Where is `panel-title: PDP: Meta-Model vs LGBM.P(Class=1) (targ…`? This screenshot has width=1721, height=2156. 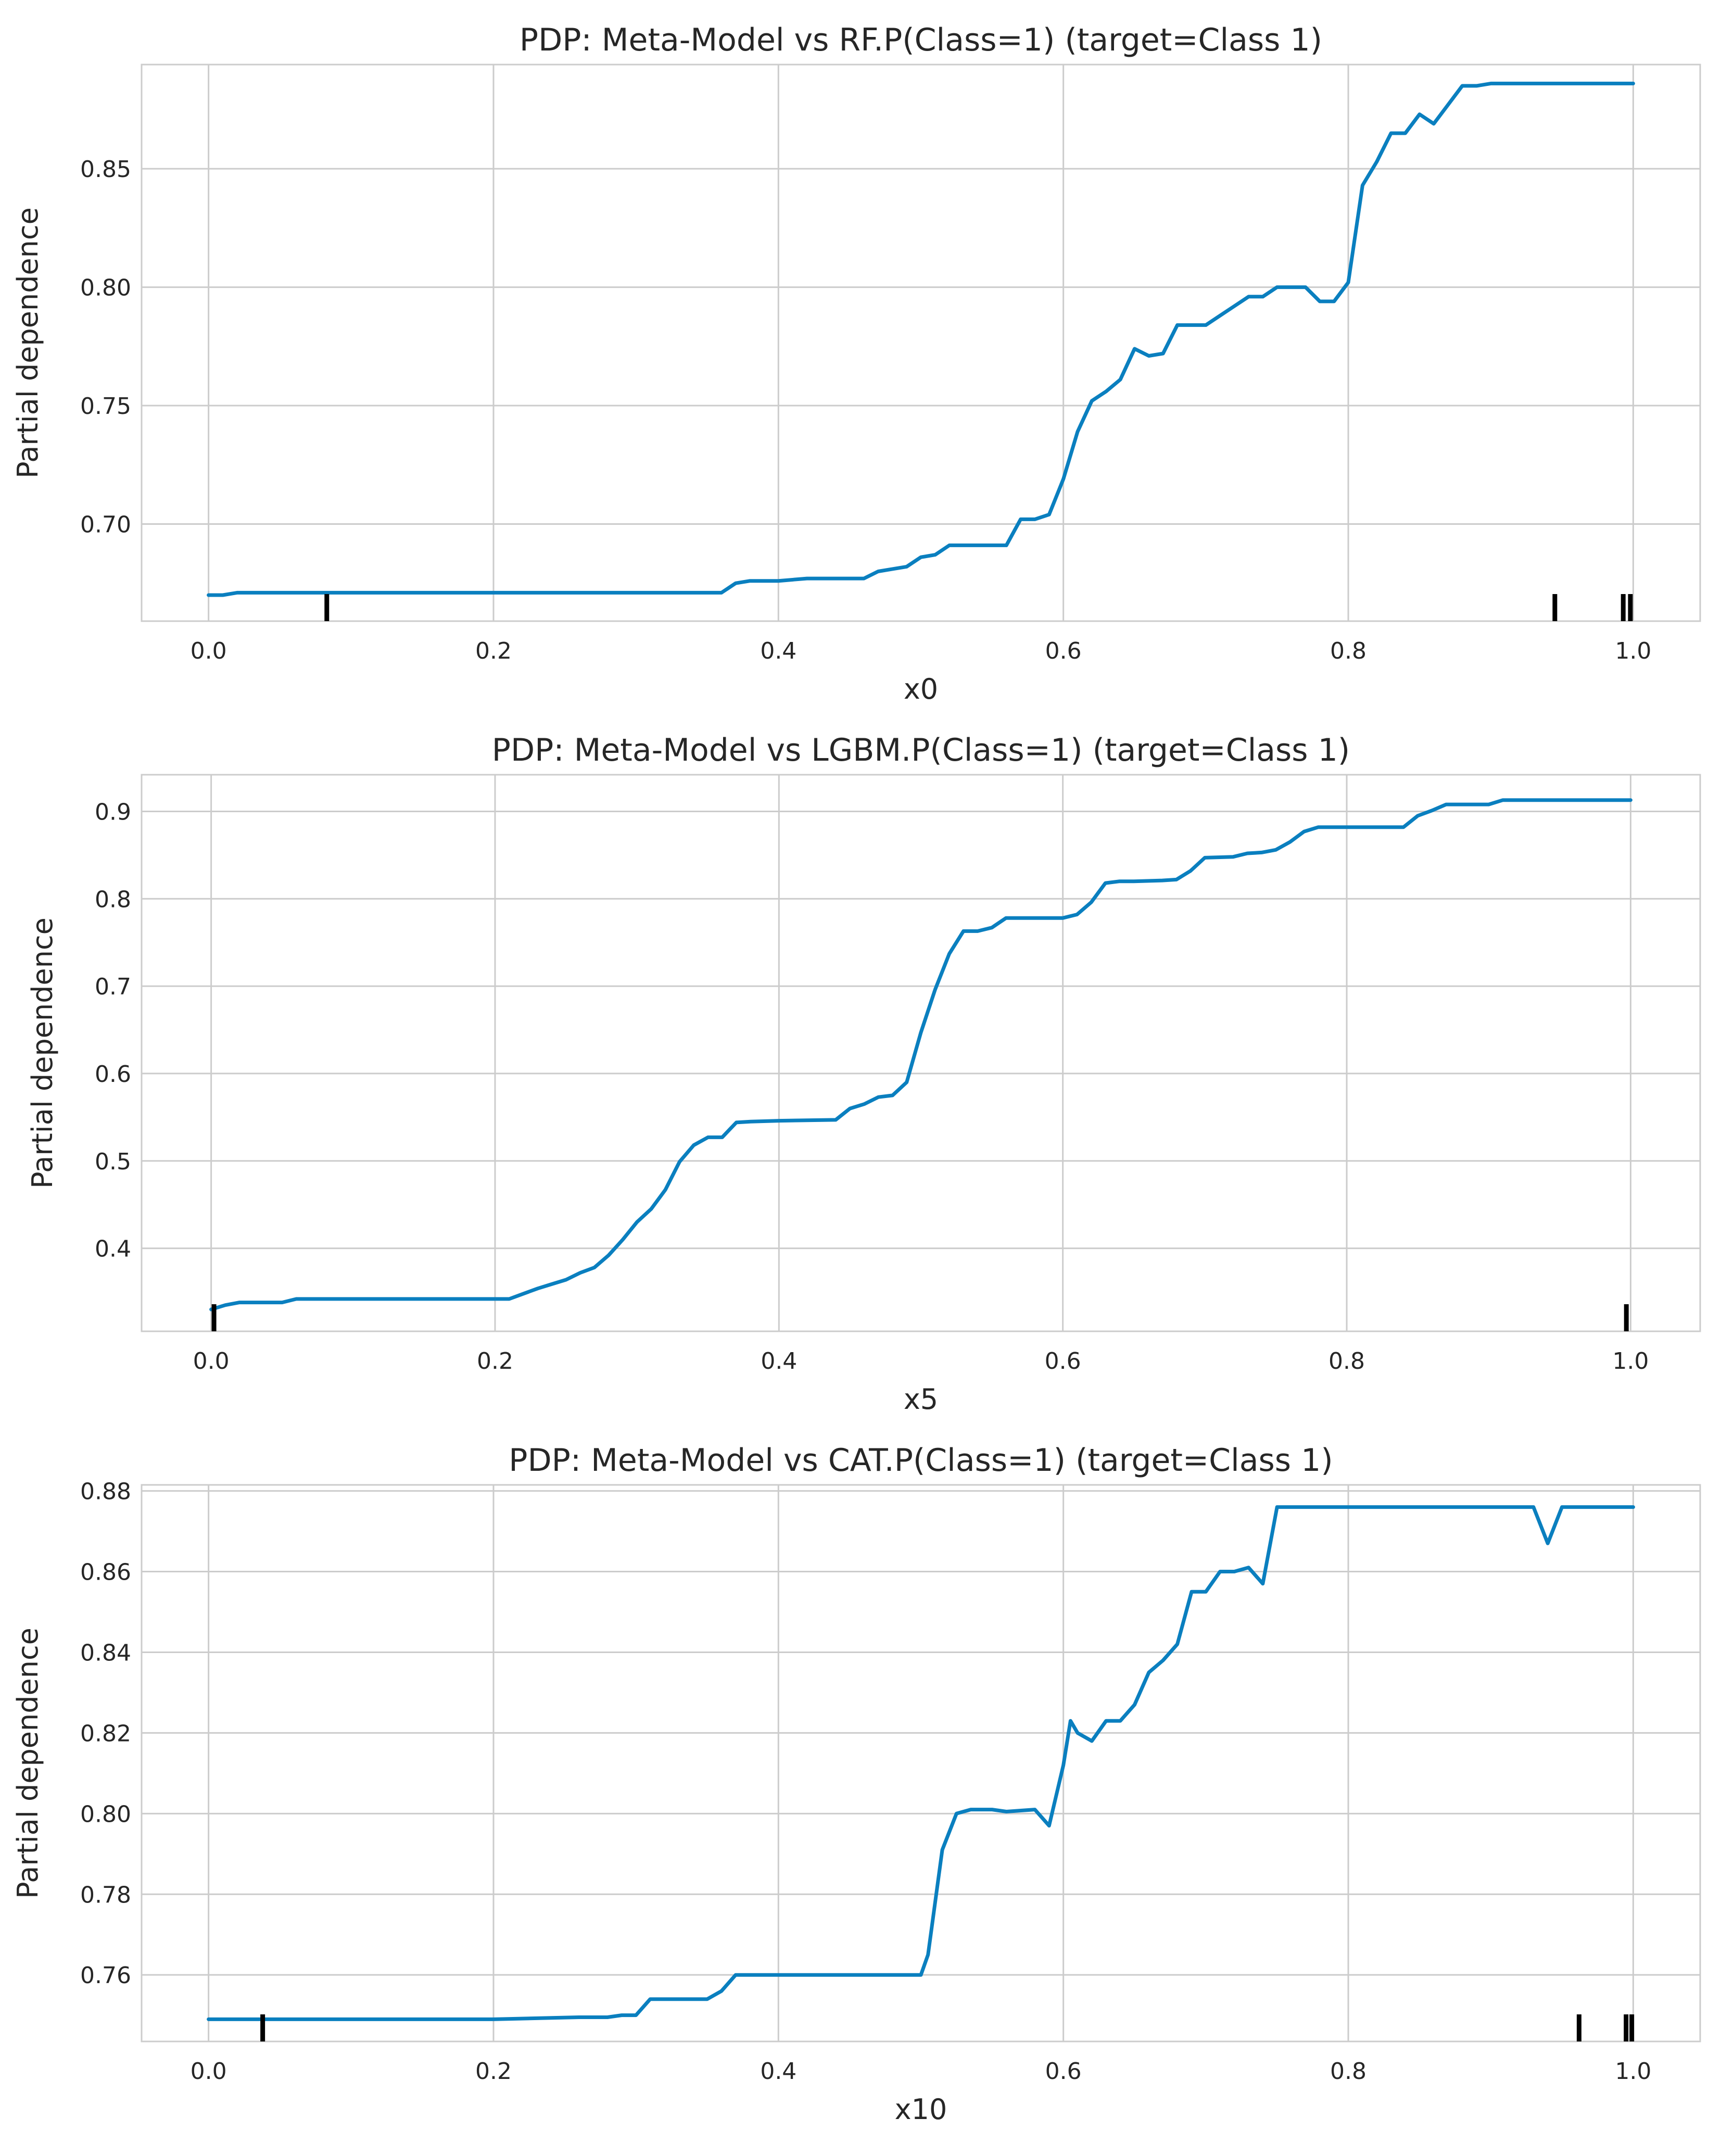 panel-title: PDP: Meta-Model vs LGBM.P(Class=1) (targ… is located at coordinates (921, 750).